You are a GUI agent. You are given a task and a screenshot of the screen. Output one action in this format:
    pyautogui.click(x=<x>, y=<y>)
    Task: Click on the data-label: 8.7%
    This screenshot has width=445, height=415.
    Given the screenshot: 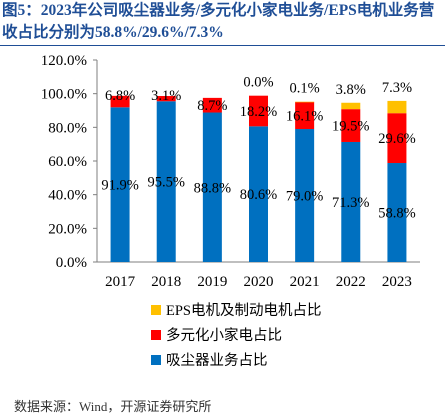 What is the action you would take?
    pyautogui.click(x=212, y=106)
    